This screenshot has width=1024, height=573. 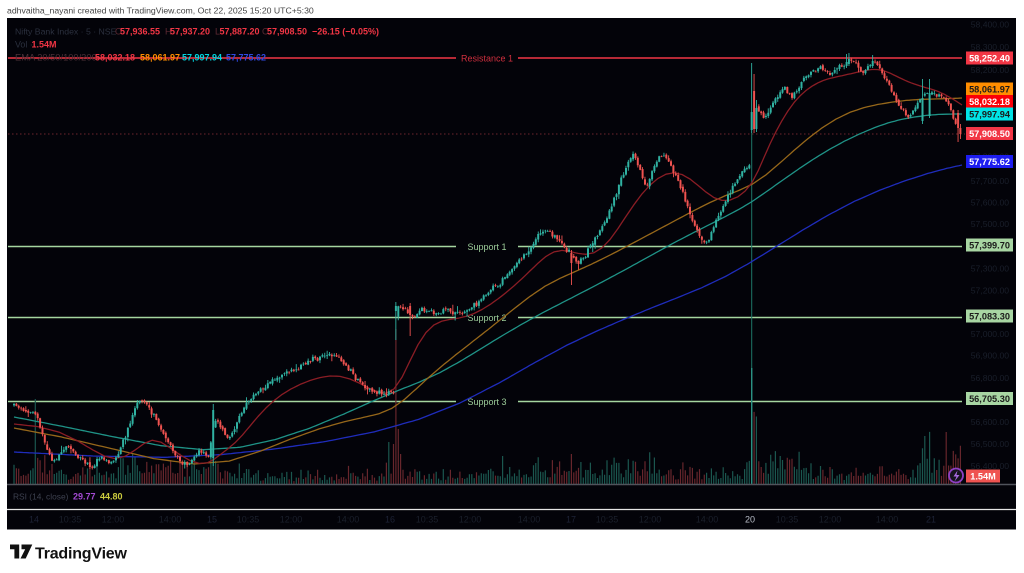 What do you see at coordinates (990, 466) in the screenshot?
I see `svg-text: 56,400.00` at bounding box center [990, 466].